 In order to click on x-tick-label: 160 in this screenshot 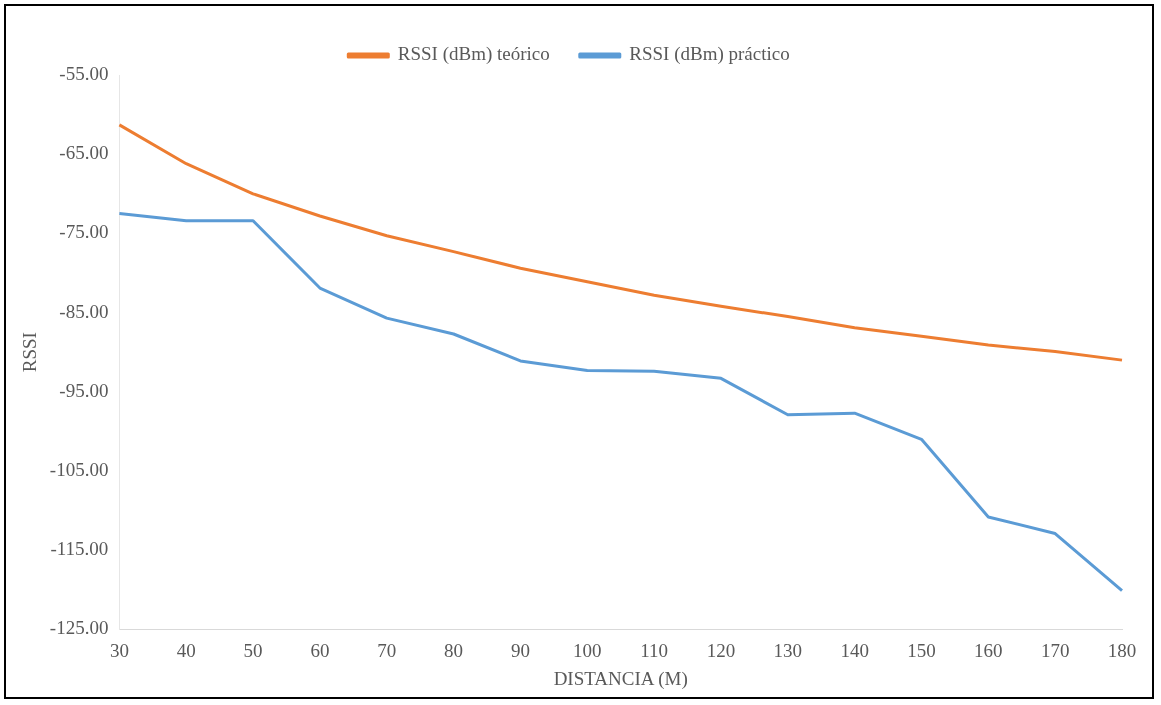, I will do `click(988, 650)`.